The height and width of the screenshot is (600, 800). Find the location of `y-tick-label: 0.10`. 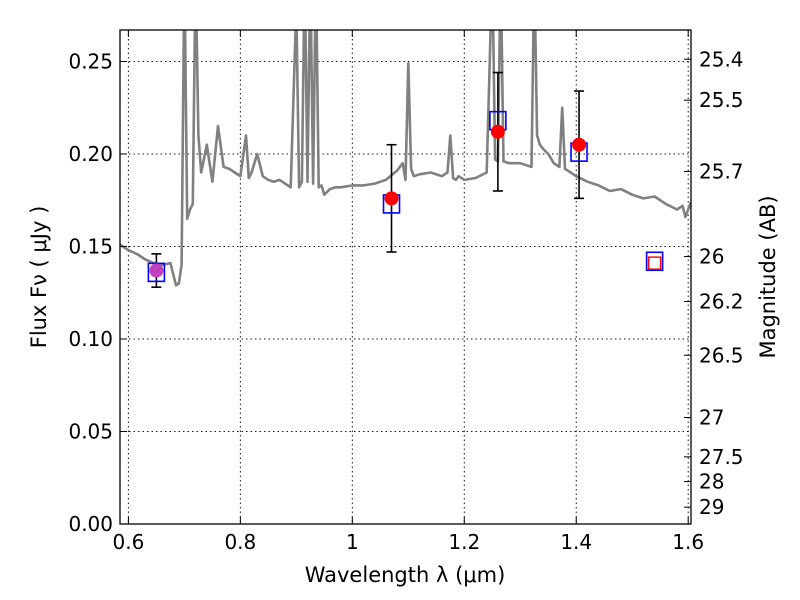

y-tick-label: 0.10 is located at coordinates (90, 339).